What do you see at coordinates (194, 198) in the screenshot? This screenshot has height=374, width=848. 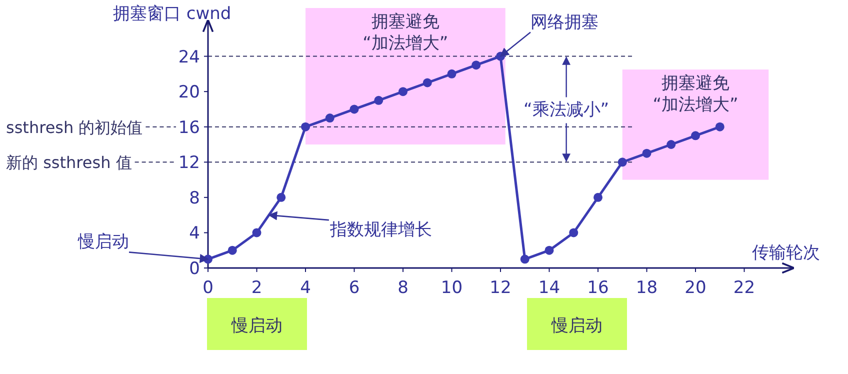 I see `y-tick-label: 8` at bounding box center [194, 198].